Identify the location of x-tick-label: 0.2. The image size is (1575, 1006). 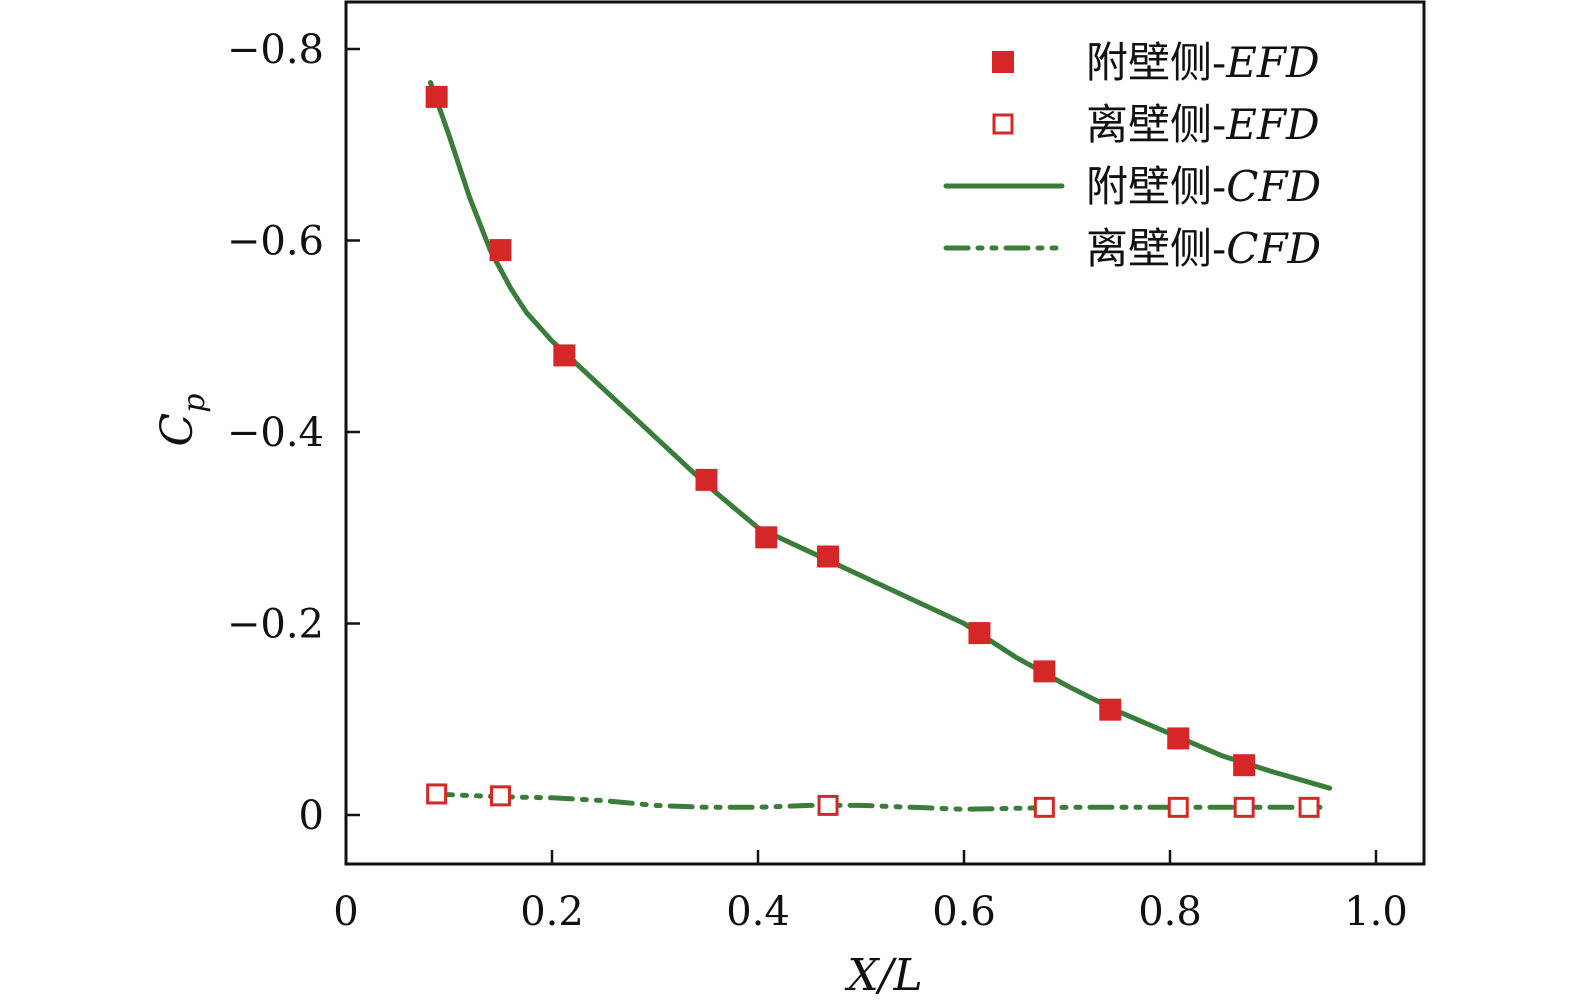
(552, 912).